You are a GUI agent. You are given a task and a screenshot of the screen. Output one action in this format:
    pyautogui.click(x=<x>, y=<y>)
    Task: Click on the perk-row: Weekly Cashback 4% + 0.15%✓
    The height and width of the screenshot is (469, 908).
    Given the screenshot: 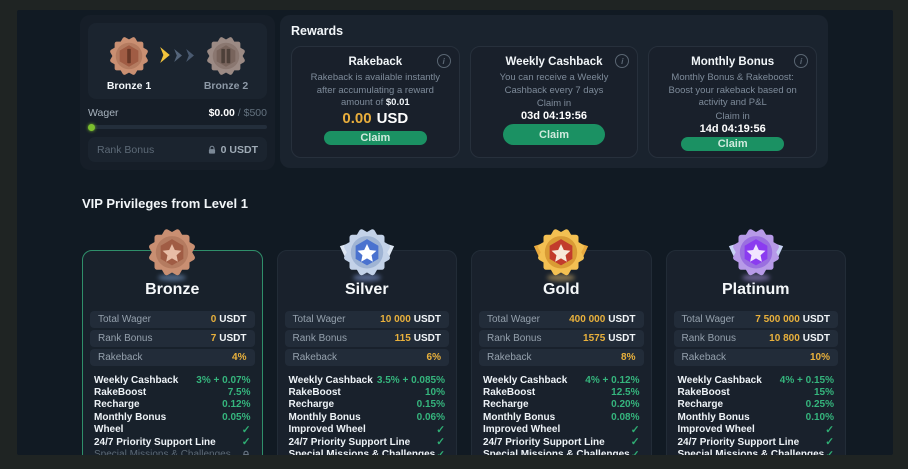 What is the action you would take?
    pyautogui.click(x=756, y=380)
    